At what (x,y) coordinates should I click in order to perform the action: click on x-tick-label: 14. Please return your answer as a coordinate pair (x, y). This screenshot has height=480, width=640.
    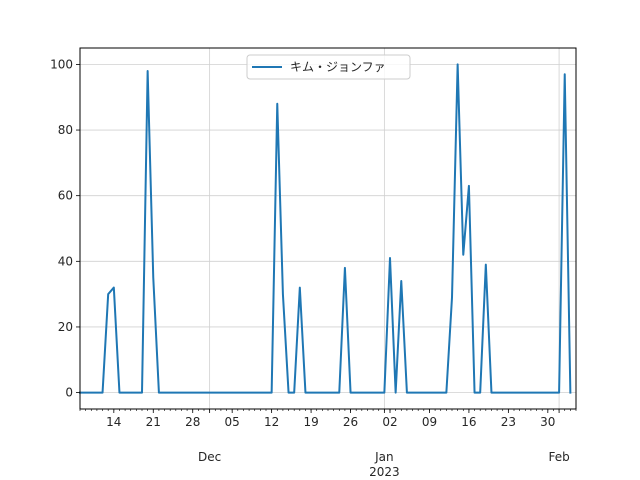
    Looking at the image, I should click on (113, 422).